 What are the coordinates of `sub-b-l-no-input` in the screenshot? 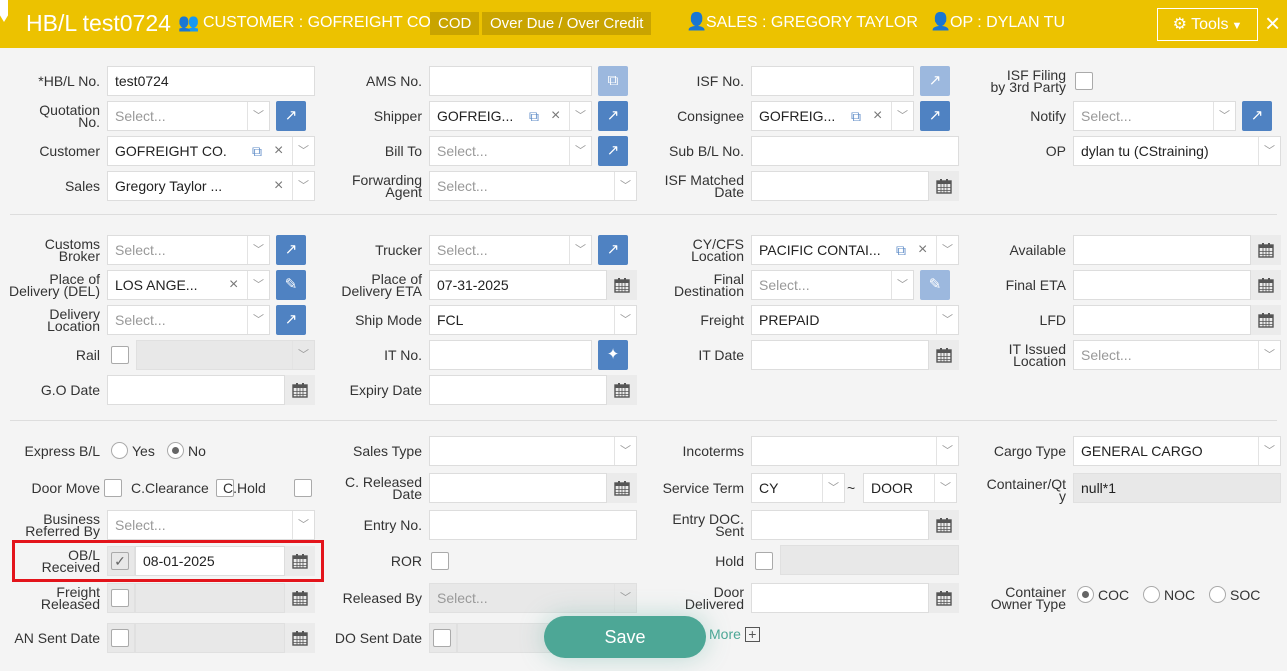 It's located at (855, 151).